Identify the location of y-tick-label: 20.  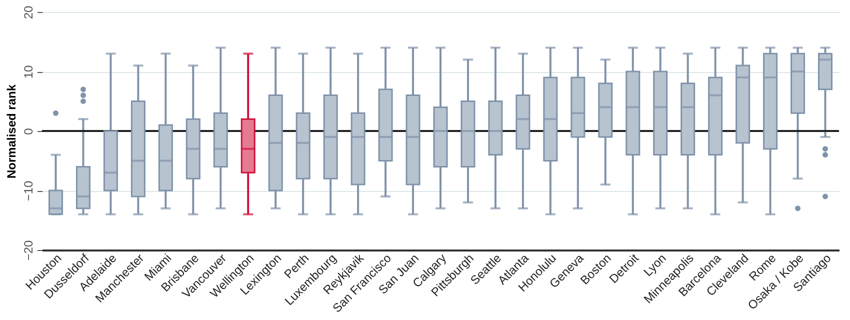
(29, 13).